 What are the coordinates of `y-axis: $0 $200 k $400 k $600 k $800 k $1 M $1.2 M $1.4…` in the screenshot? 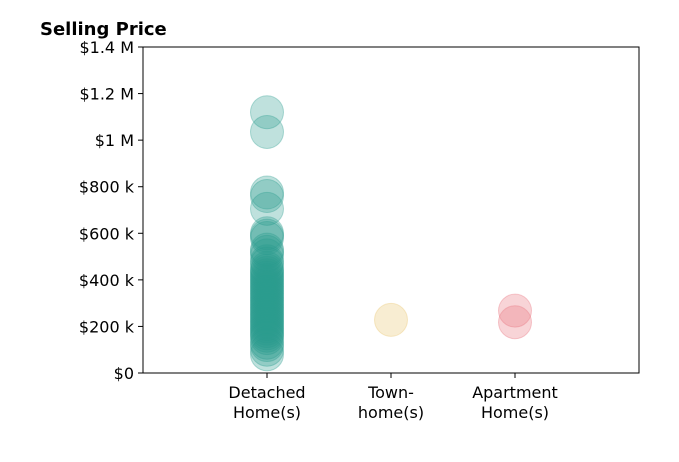 It's located at (111, 210).